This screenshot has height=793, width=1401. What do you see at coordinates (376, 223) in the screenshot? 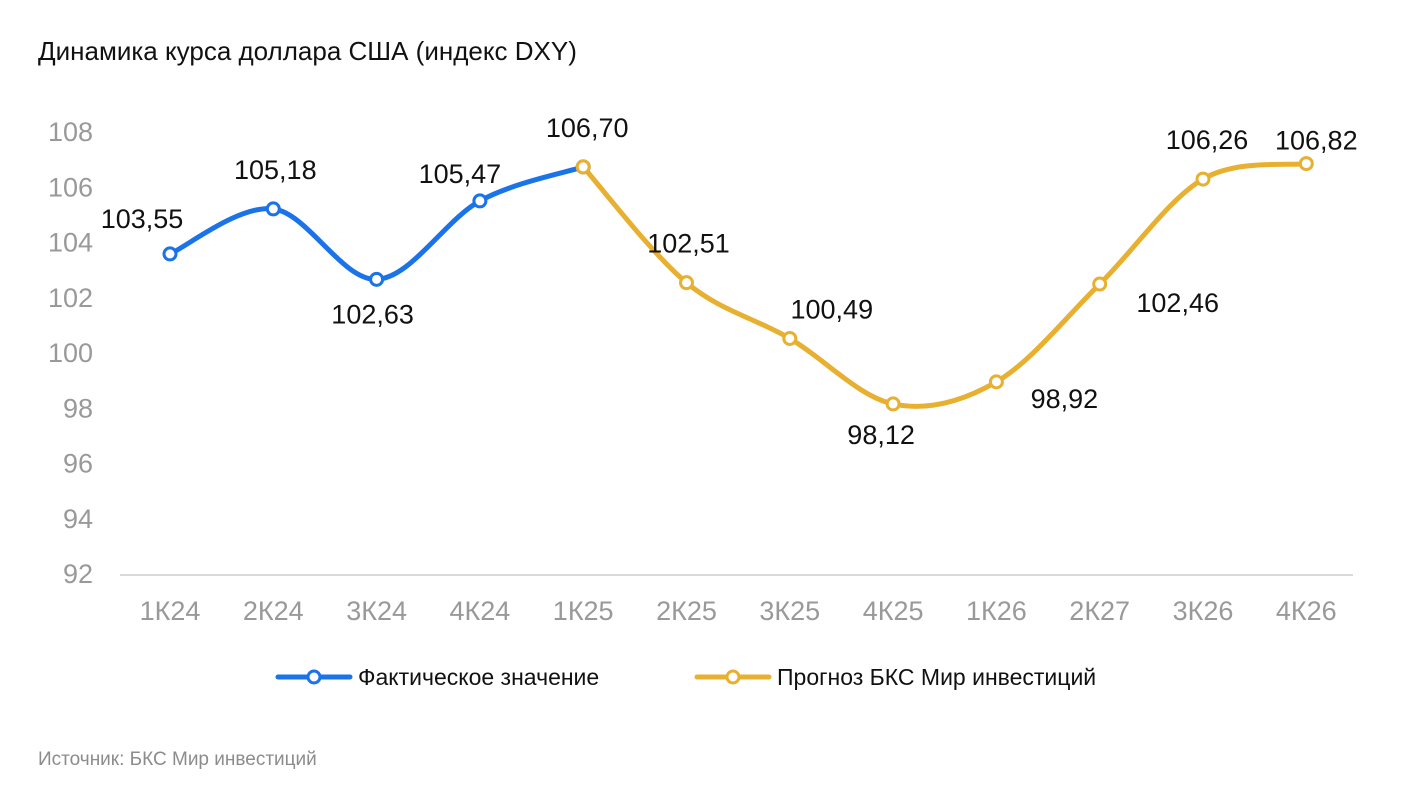
I see `series-line` at bounding box center [376, 223].